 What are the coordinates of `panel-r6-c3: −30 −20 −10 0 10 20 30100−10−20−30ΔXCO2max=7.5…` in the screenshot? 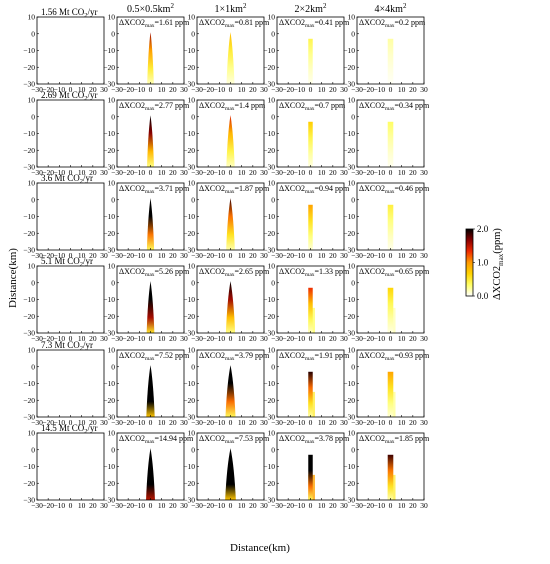 It's located at (226, 470).